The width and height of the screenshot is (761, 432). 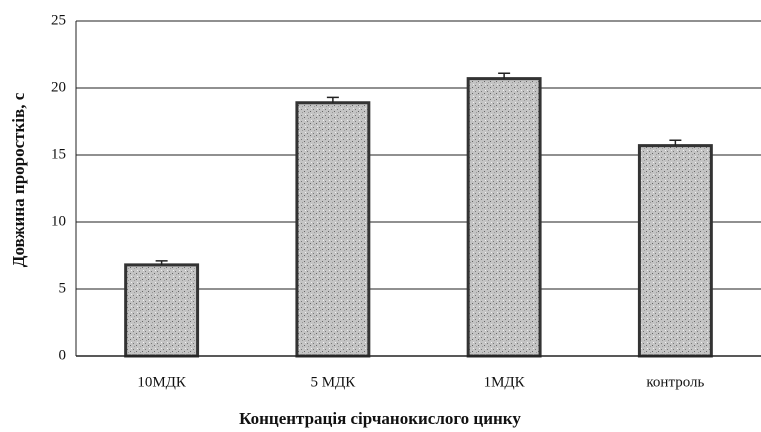 I want to click on y-tick-label: 15, so click(x=58, y=154).